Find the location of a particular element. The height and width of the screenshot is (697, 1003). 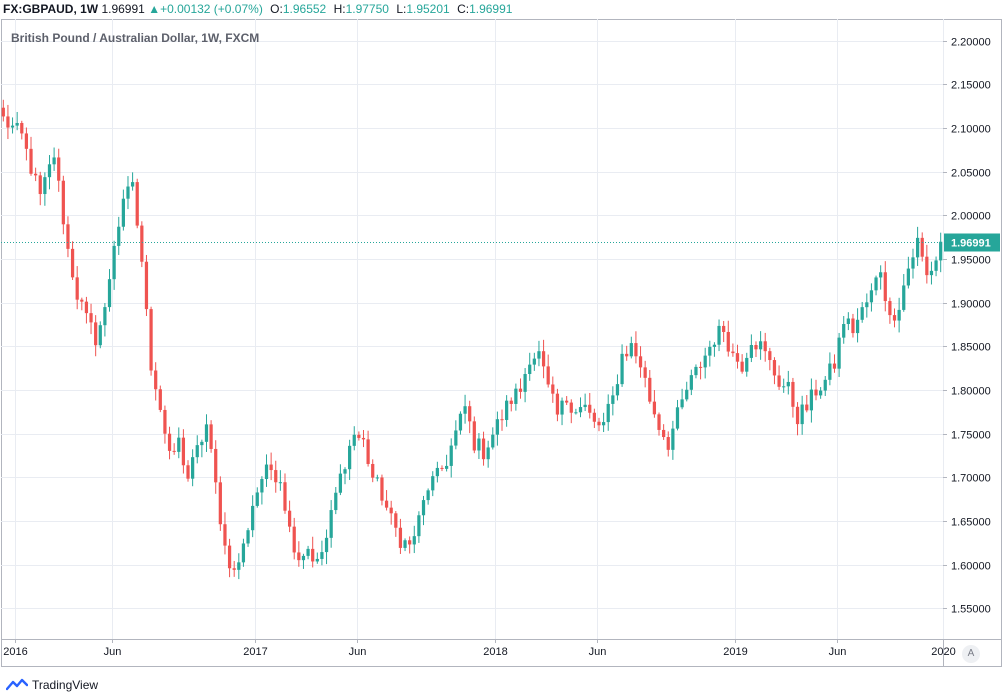

y-tick-label: 1.65000 is located at coordinates (971, 523).